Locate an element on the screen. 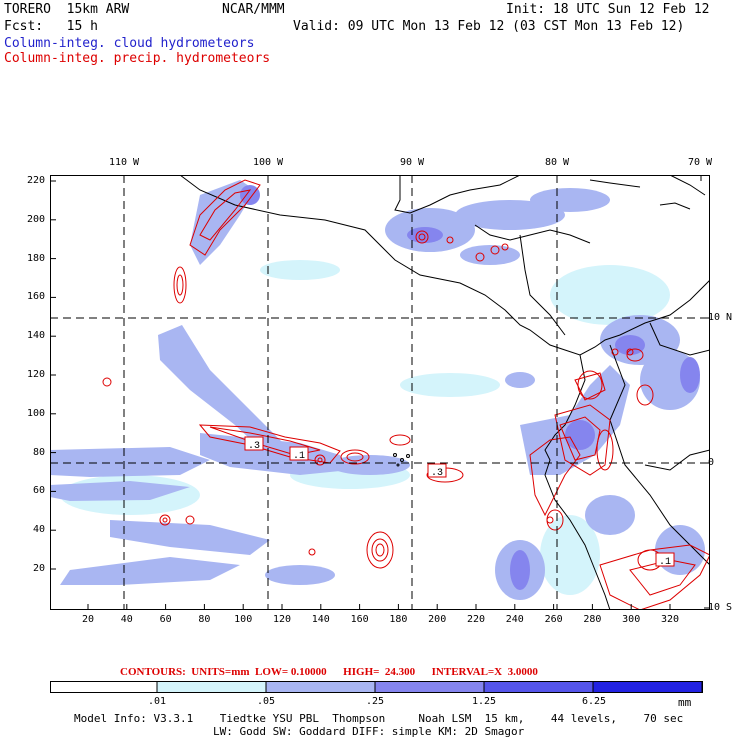 The height and width of the screenshot is (740, 740). field-title-precip: Column-integ. precip. hydrometeors is located at coordinates (137, 58).